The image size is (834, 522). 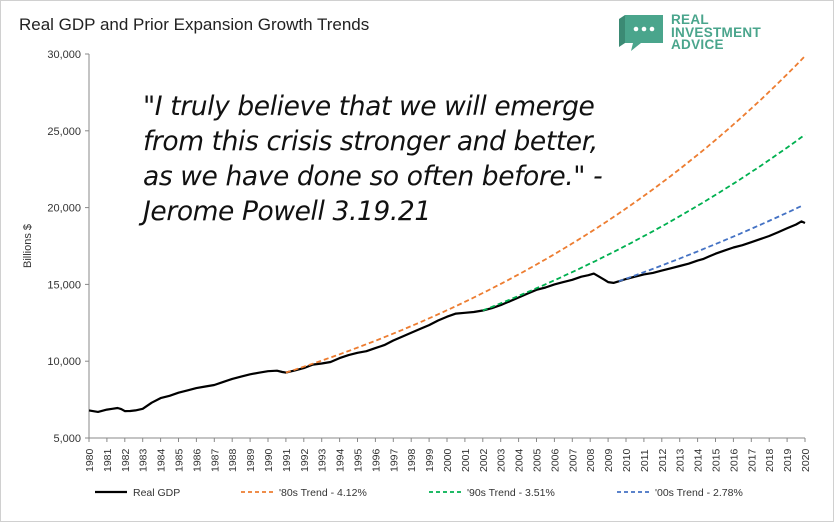 What do you see at coordinates (64, 132) in the screenshot?
I see `y-tick-label: 25,000` at bounding box center [64, 132].